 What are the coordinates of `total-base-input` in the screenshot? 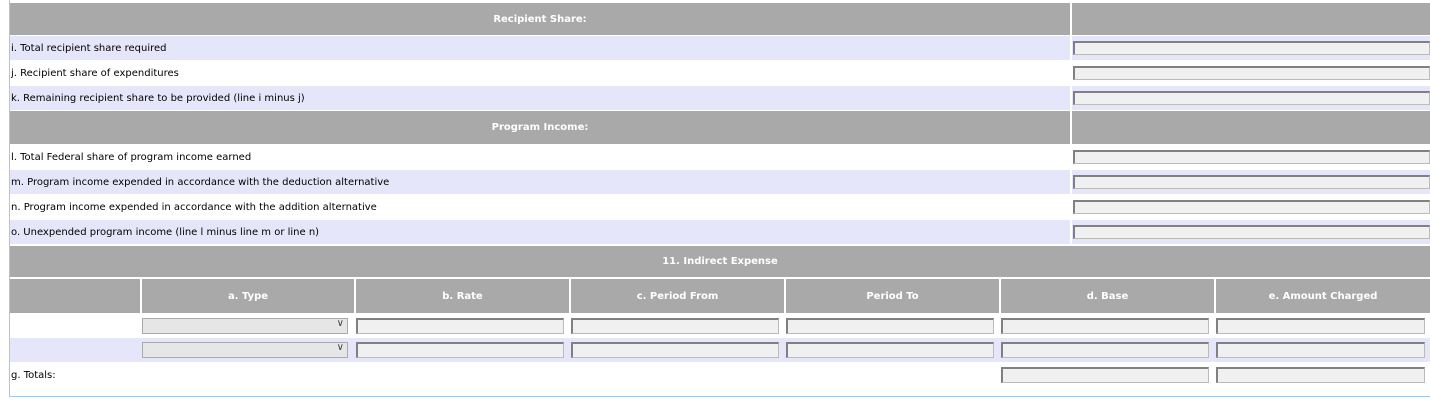 It's located at (1105, 375).